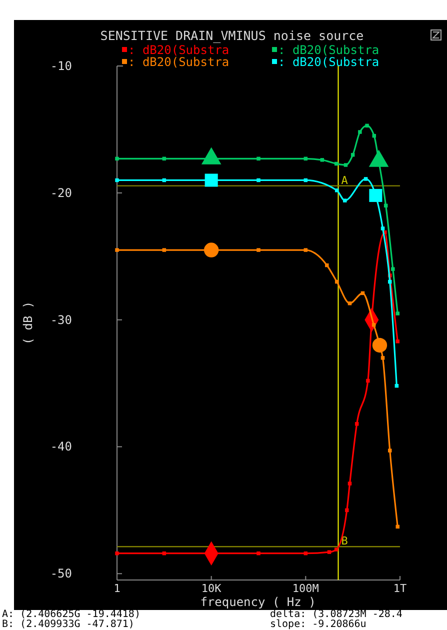 The width and height of the screenshot is (447, 630). What do you see at coordinates (344, 541) in the screenshot?
I see `ref-line-label: B` at bounding box center [344, 541].